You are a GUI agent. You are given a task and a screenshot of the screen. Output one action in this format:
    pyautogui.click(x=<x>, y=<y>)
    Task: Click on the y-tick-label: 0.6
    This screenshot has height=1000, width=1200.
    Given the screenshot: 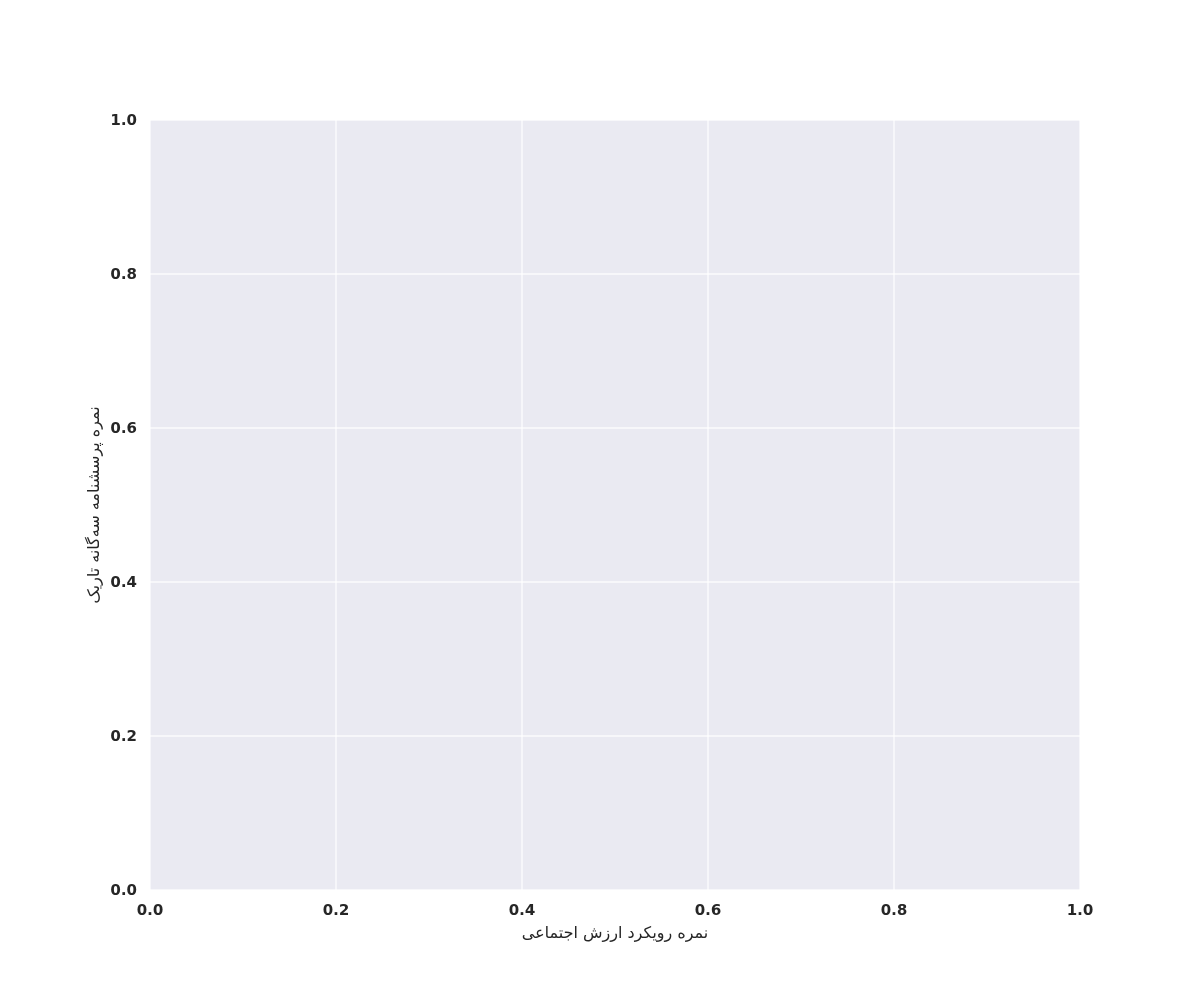 What is the action you would take?
    pyautogui.click(x=123, y=428)
    